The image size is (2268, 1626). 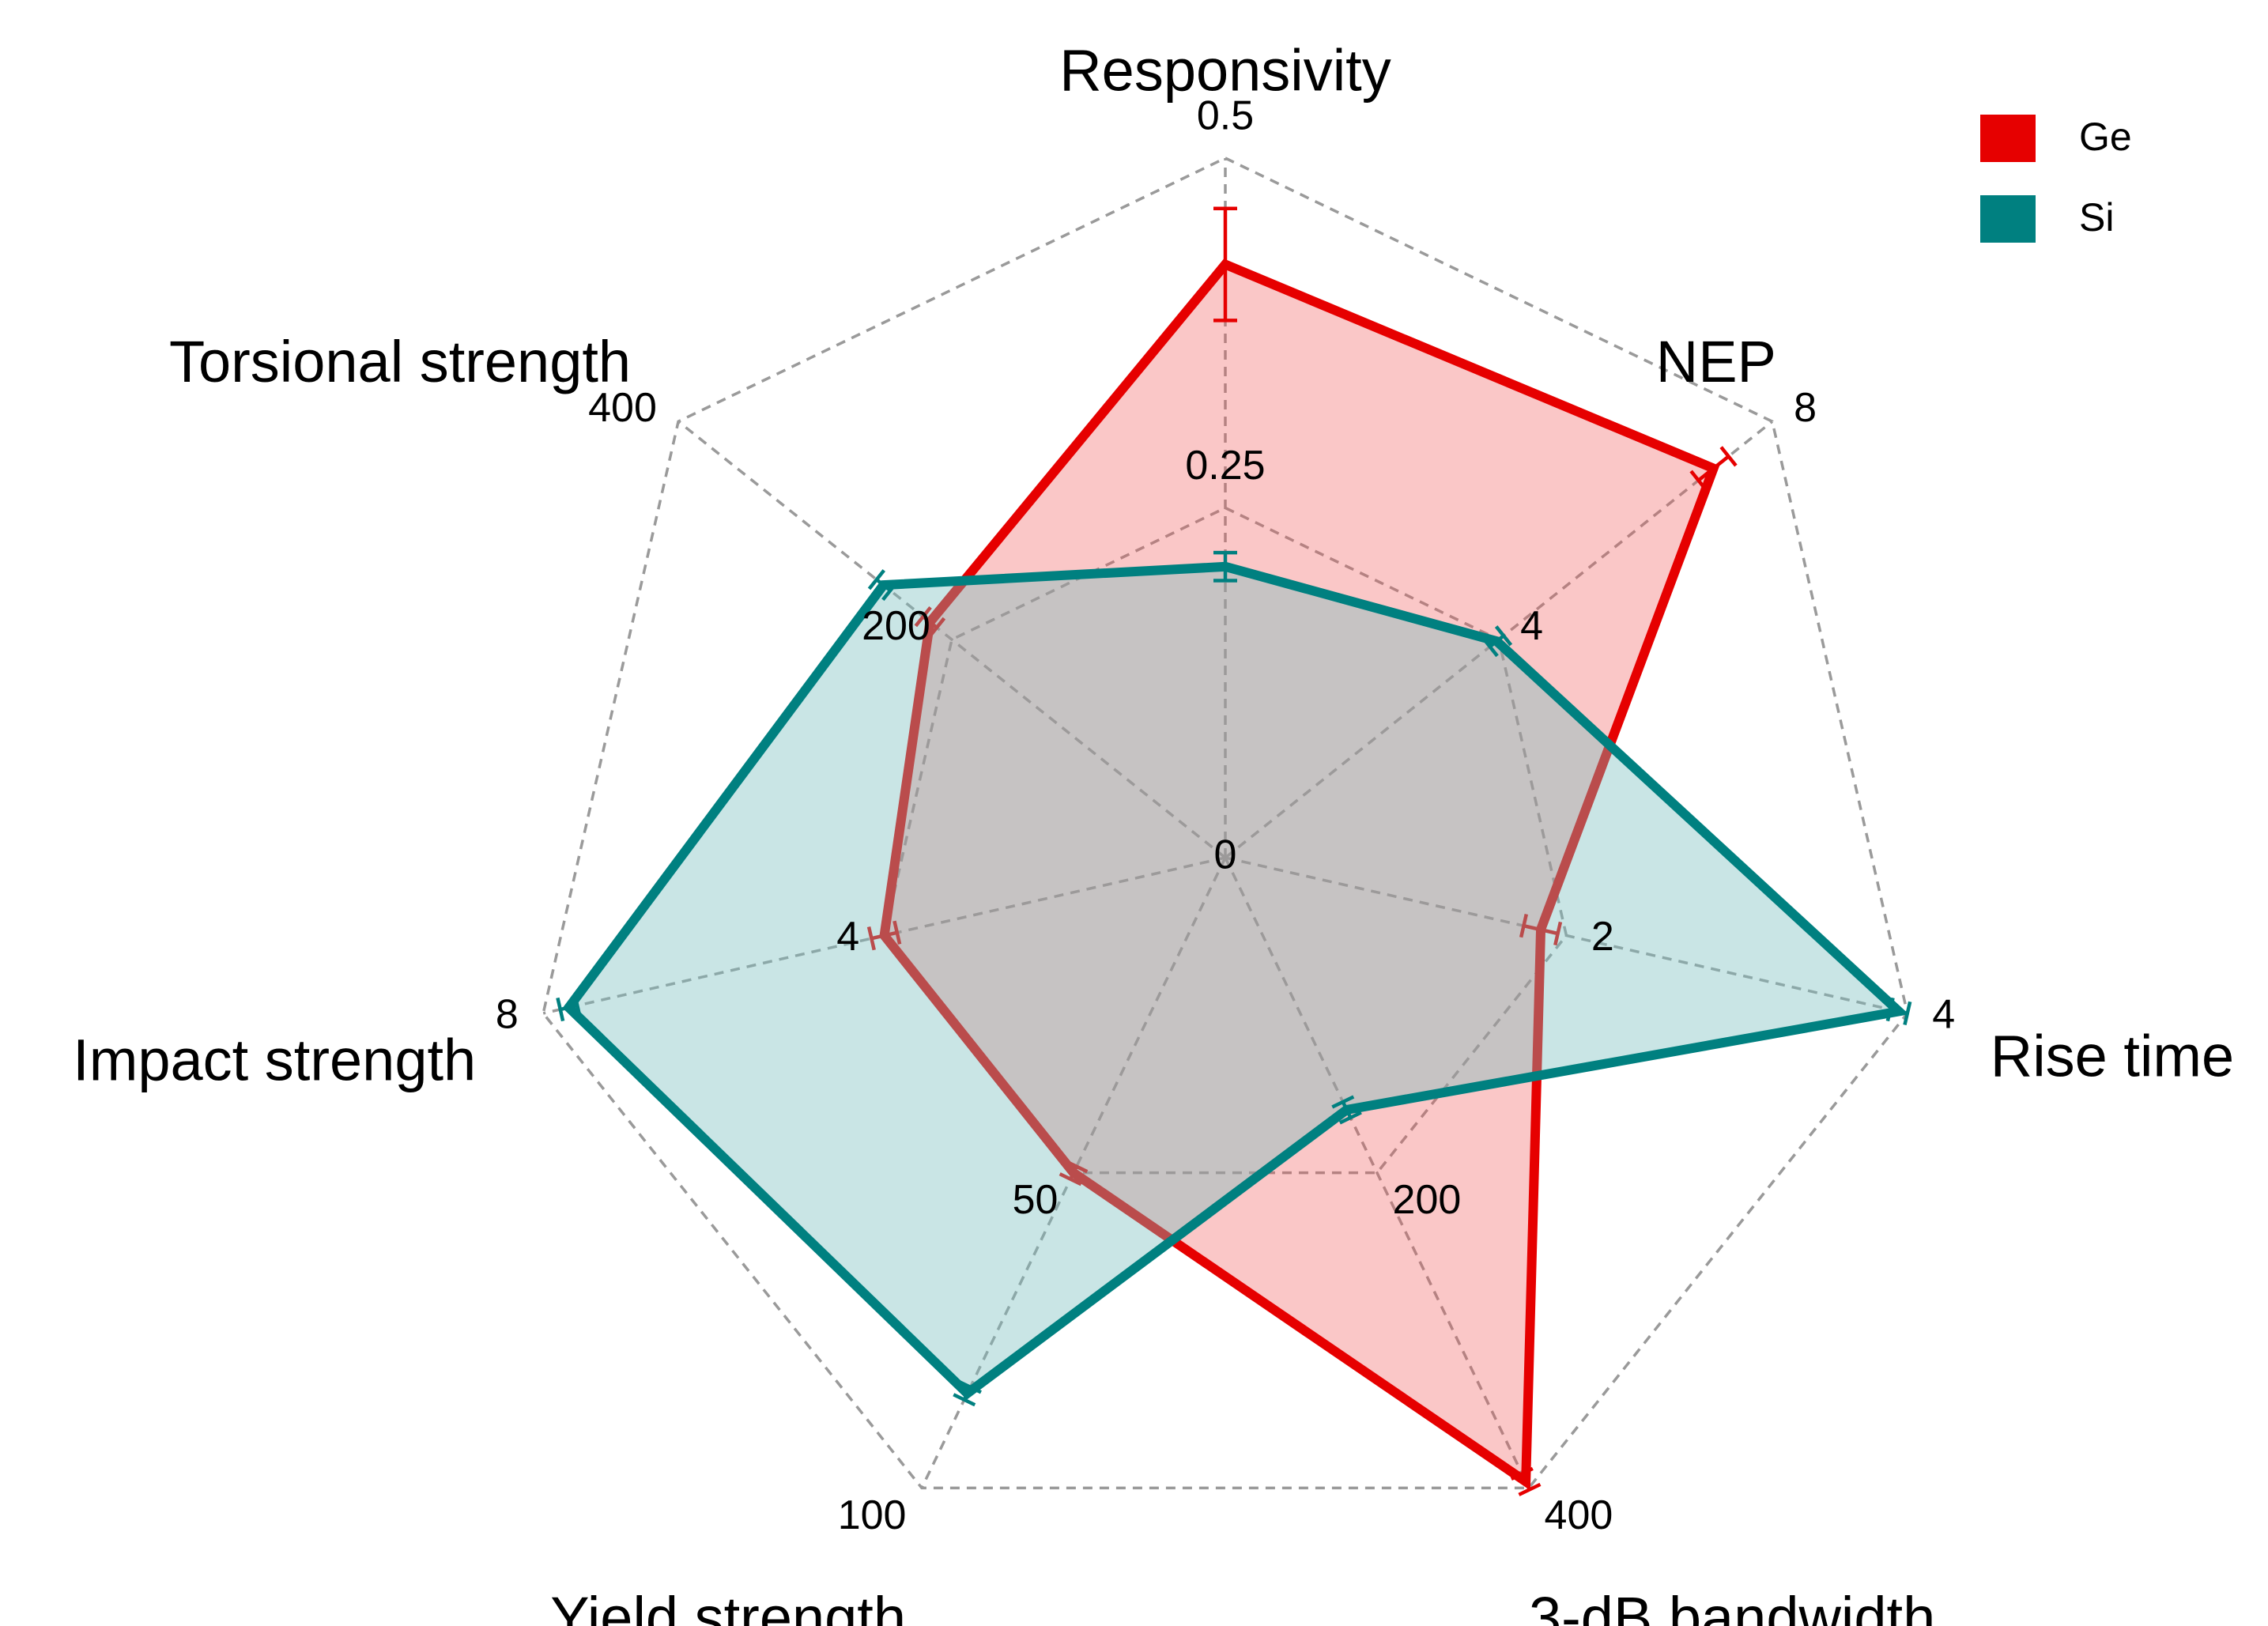 I want to click on tick-label-3-1: 400, so click(x=1579, y=1515).